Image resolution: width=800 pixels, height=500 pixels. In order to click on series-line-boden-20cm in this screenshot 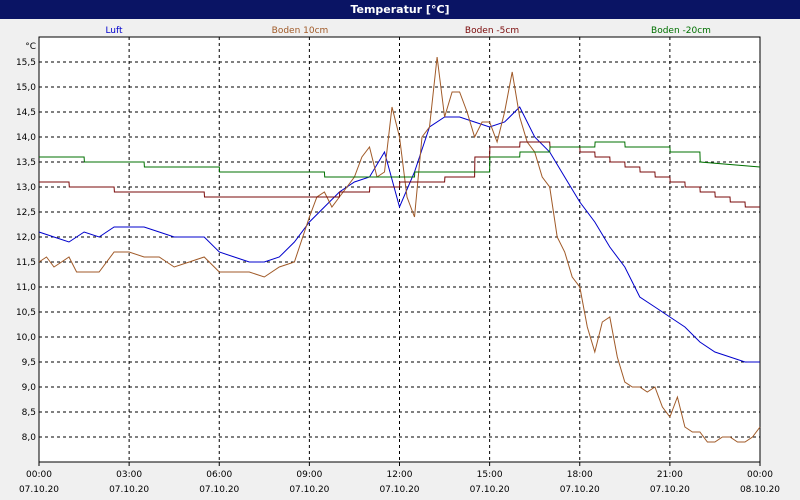, I will do `click(400, 159)`.